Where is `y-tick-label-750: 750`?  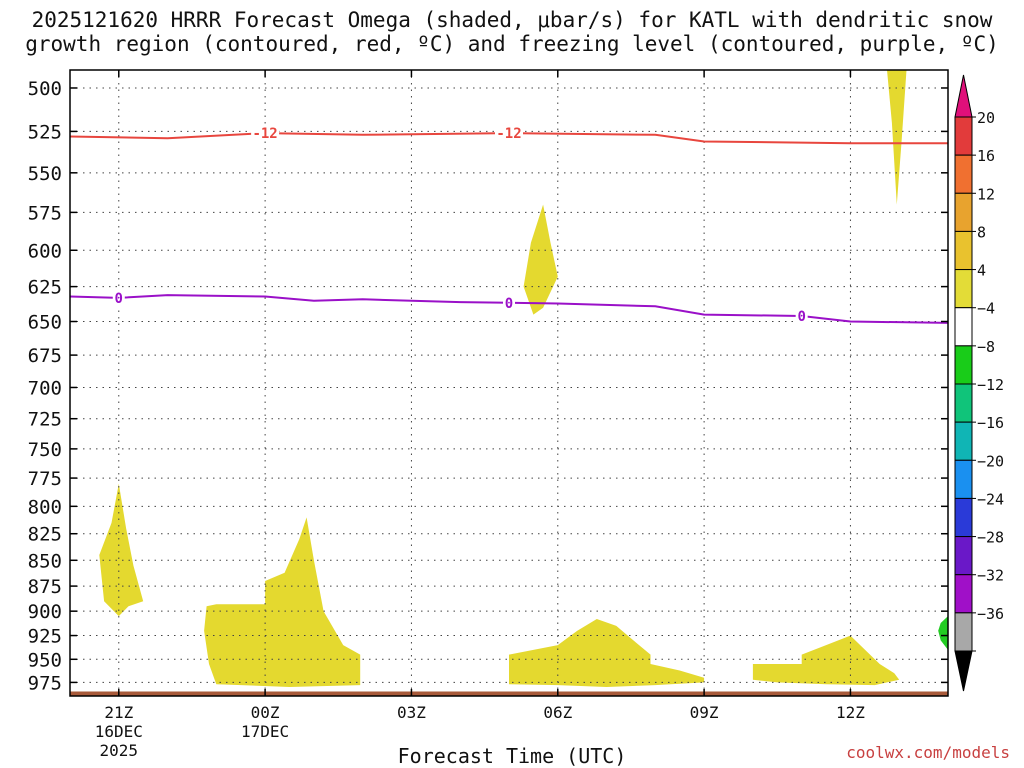 y-tick-label-750: 750 is located at coordinates (45, 450).